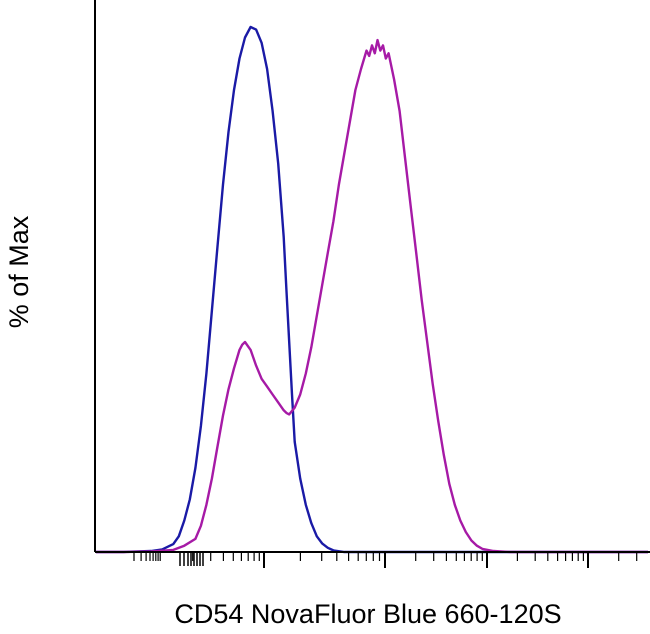  I want to click on y-axis-title: % of Max, so click(19, 271).